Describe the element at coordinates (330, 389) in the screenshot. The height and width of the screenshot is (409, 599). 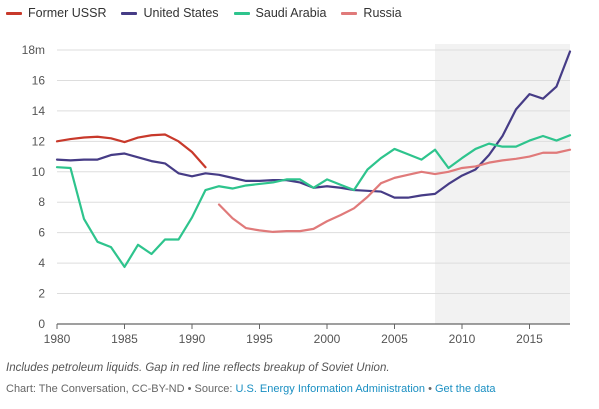
I see `source-link: U.S. Energy Information Administration` at that location.